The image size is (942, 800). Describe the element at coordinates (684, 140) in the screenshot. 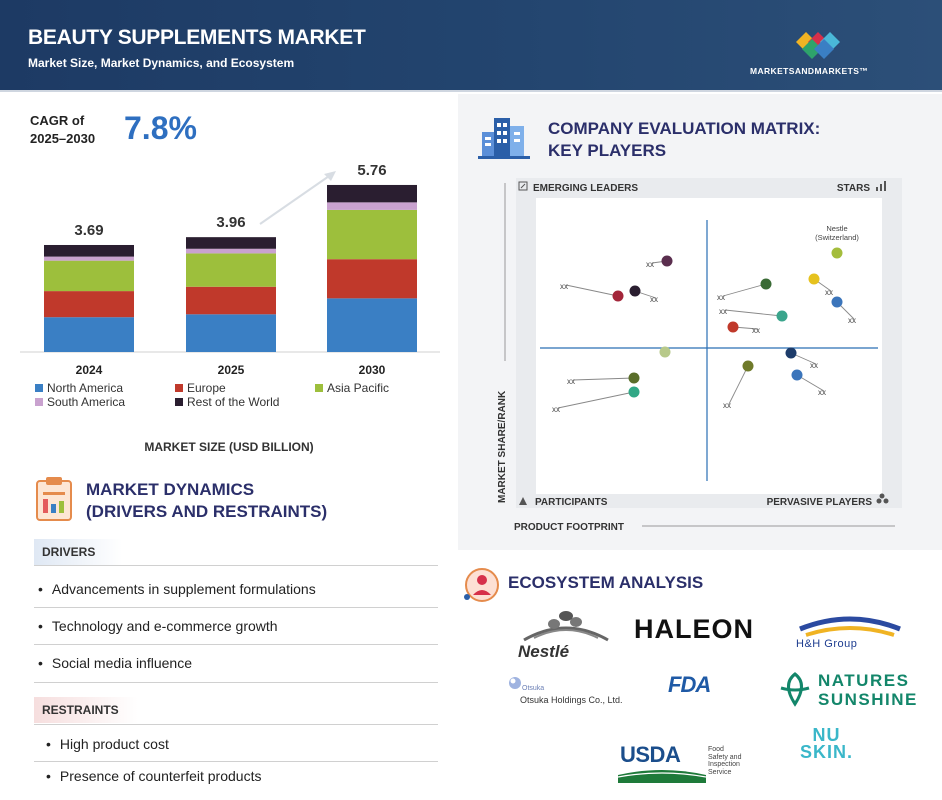

I see `matrix-title: COMPANY EVALUATION MATRIX: KEY PLAYERS` at that location.